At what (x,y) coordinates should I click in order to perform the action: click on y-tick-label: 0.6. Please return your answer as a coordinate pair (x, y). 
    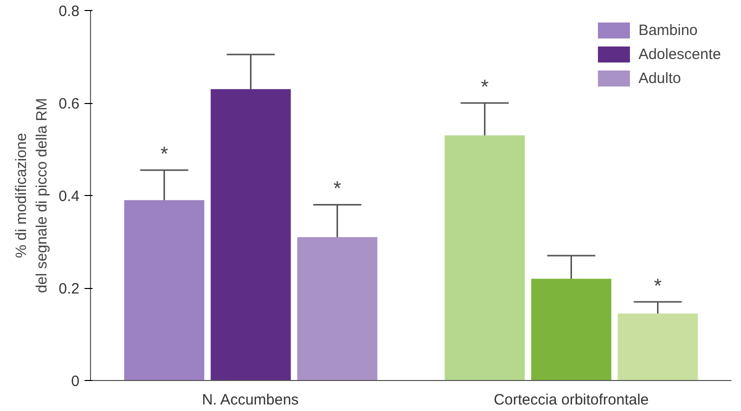
    Looking at the image, I should click on (69, 104).